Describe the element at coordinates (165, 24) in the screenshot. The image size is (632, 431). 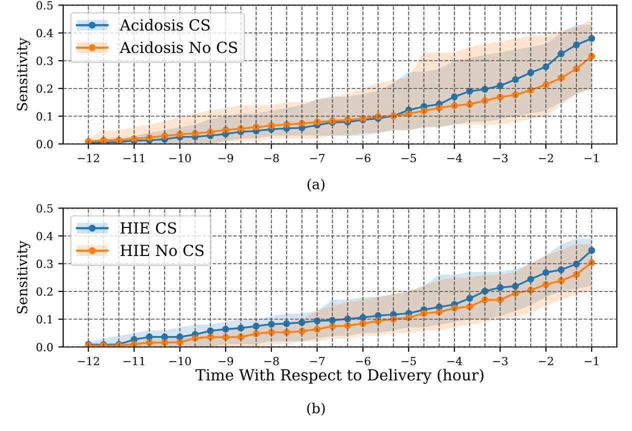
I see `legend-label: Acidosis CS` at that location.